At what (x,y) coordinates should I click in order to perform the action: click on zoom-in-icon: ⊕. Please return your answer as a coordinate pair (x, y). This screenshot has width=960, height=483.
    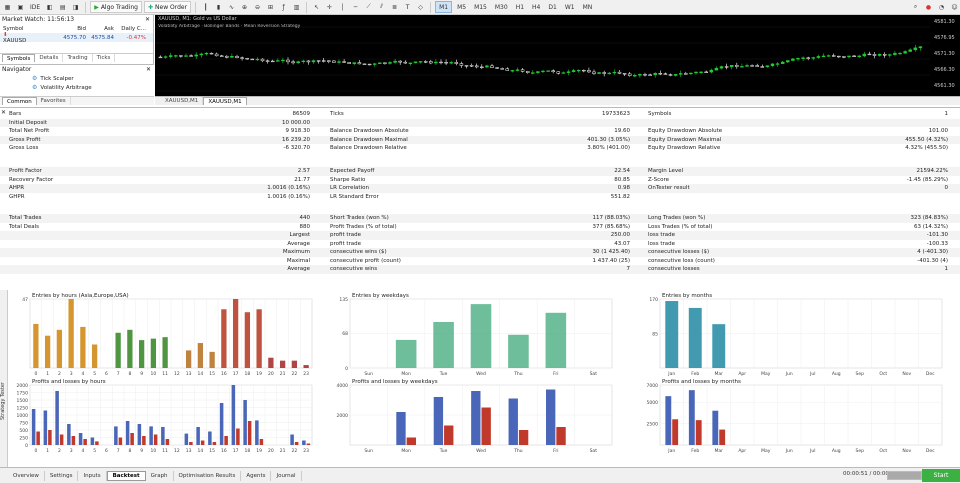
    Looking at the image, I should click on (245, 7).